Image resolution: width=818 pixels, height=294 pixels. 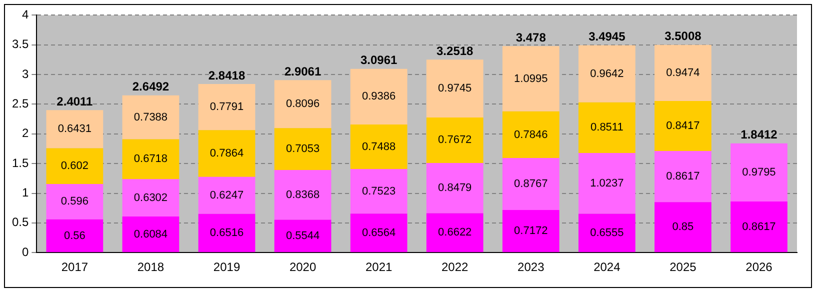 I want to click on x-tick-label: 2021, so click(x=378, y=267).